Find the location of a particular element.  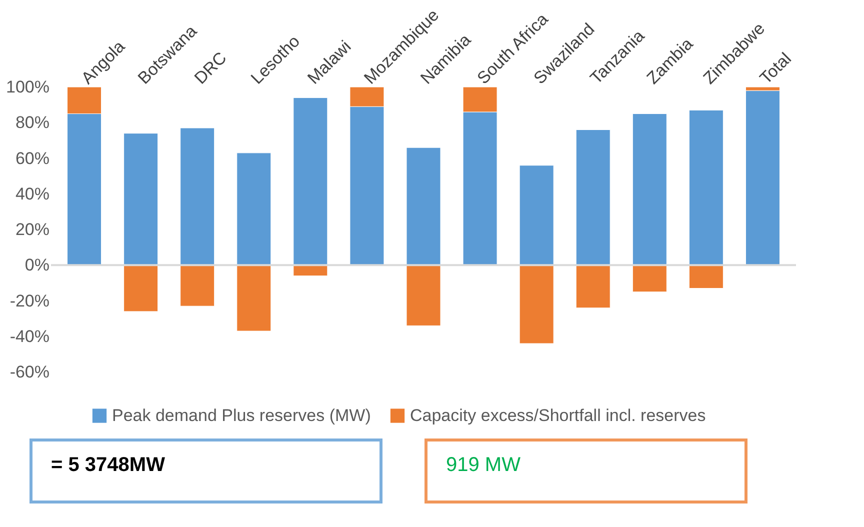

y-tick-label: 20% is located at coordinates (32, 229).